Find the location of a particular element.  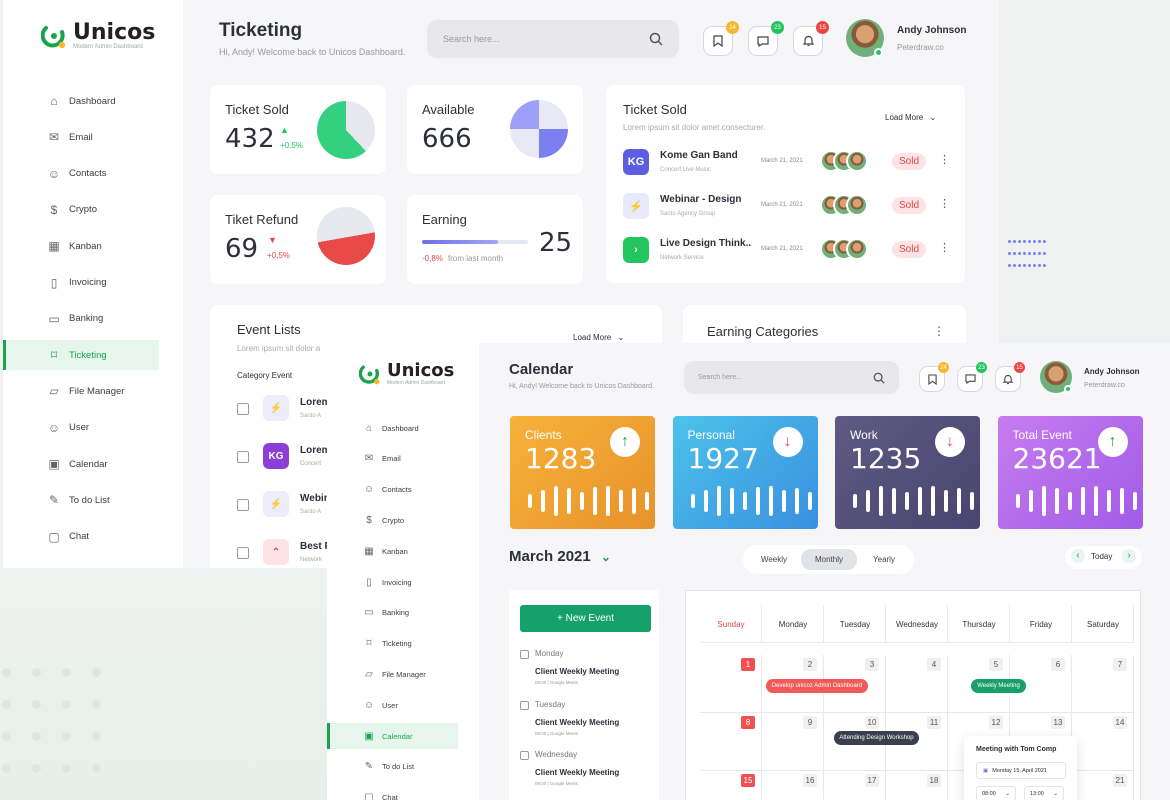

popup-from-field: 08:00 ⌄ is located at coordinates (996, 793).